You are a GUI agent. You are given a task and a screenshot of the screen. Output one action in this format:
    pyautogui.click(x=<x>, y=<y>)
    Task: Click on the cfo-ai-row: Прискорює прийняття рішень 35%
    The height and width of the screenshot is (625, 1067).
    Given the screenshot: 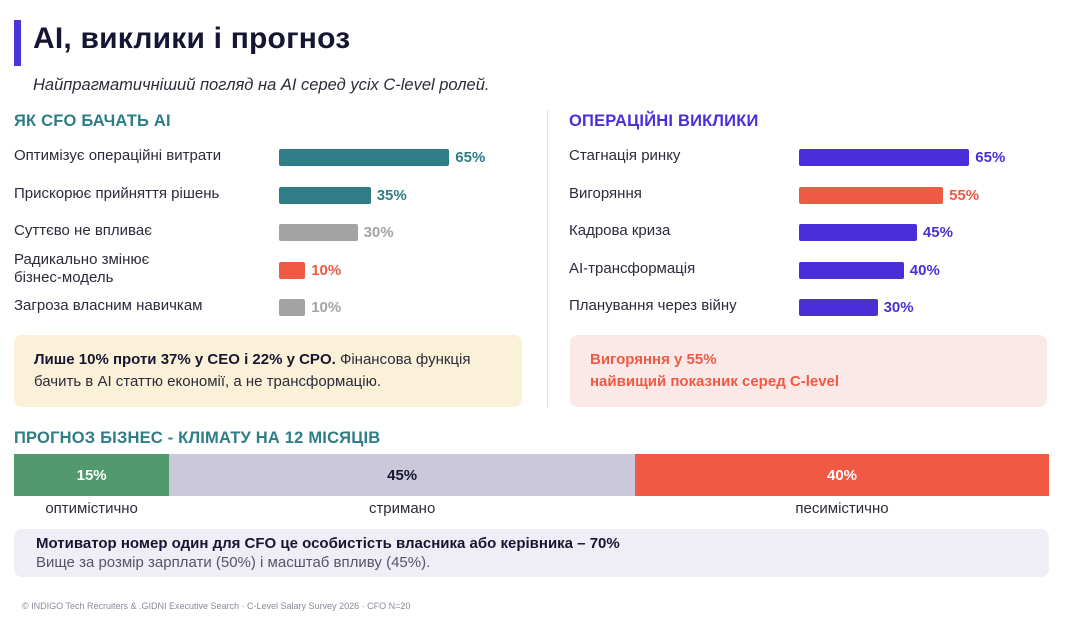 What is the action you would take?
    pyautogui.click(x=274, y=196)
    